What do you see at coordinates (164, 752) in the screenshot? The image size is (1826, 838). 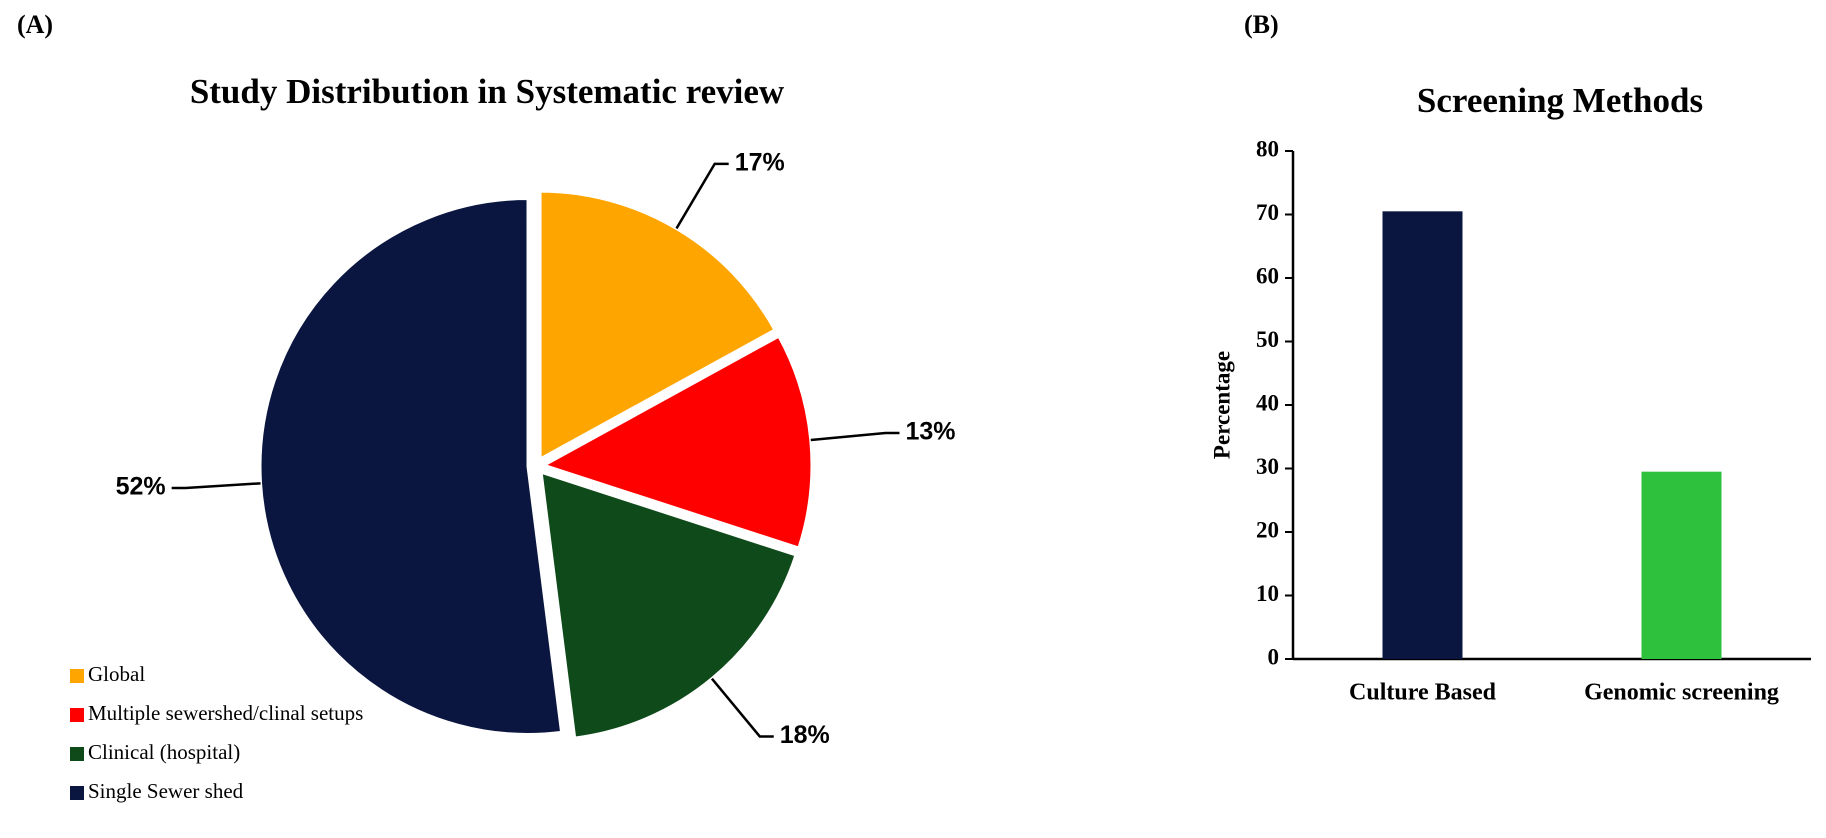 I see `legend-label: Clinical (hospital)` at bounding box center [164, 752].